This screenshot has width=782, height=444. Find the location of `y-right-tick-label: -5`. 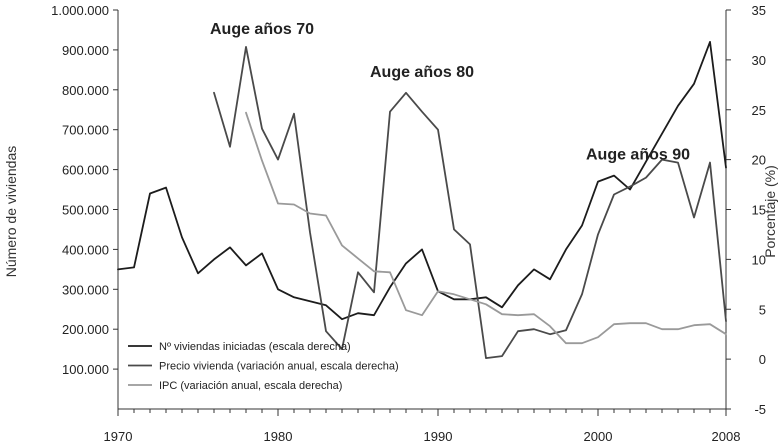

y-right-tick-label: -5 is located at coordinates (760, 409).